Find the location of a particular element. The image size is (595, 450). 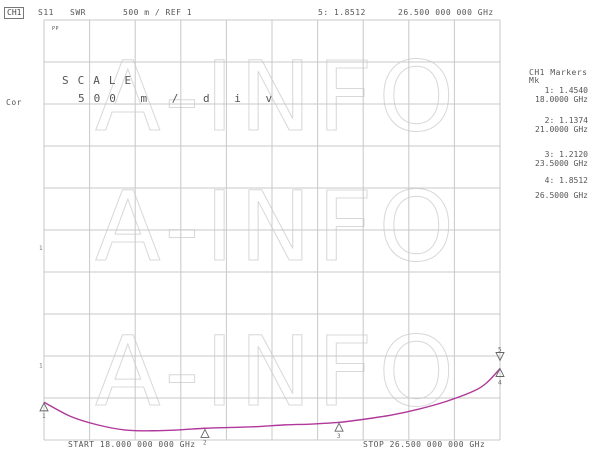

marker-number-label: 1 is located at coordinates (44, 416).